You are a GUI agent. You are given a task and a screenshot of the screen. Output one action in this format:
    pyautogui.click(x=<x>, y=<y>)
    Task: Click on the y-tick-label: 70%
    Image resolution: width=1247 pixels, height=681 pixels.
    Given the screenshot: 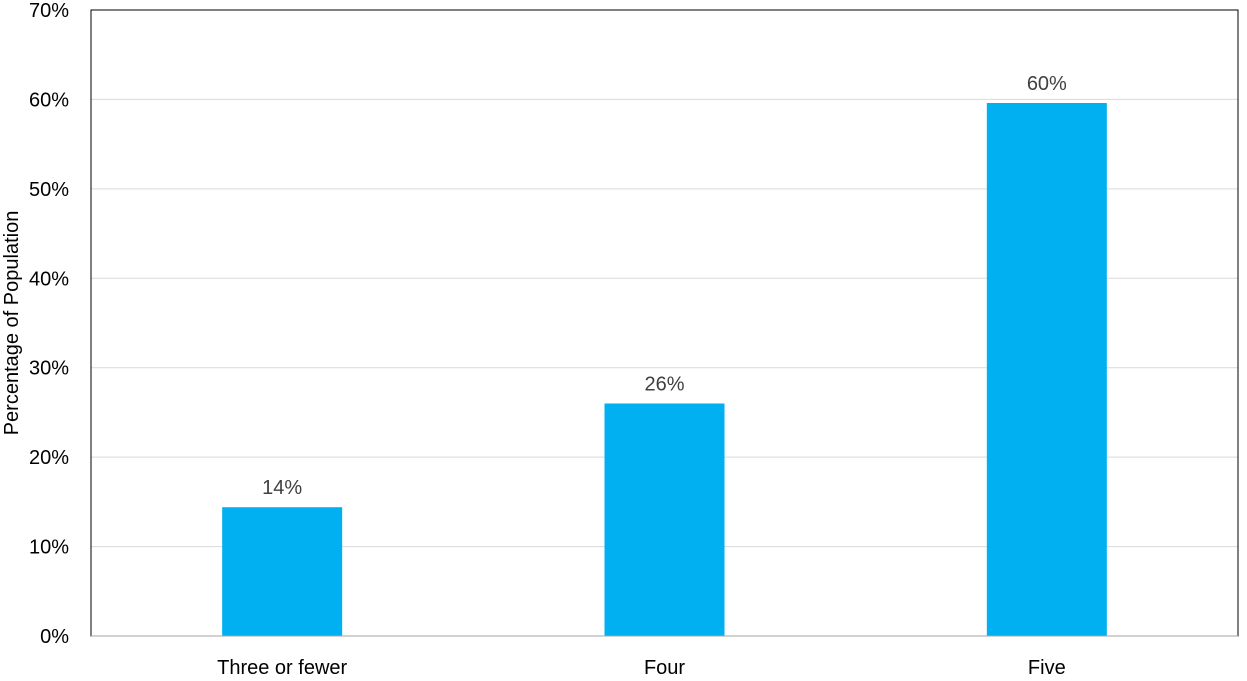 What is the action you would take?
    pyautogui.click(x=49, y=11)
    